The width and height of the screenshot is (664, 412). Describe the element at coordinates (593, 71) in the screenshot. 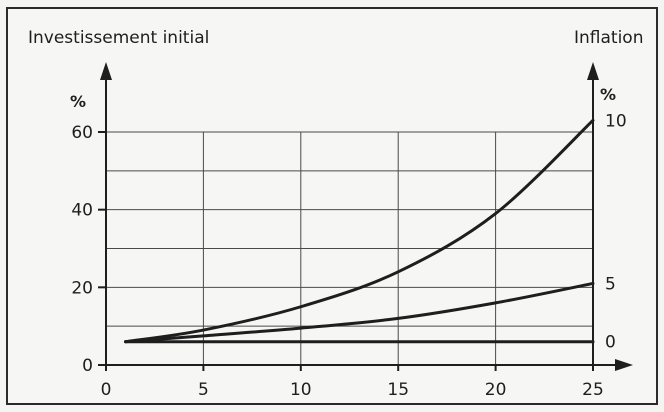

I see `right-y-axis-arrow-icon` at that location.